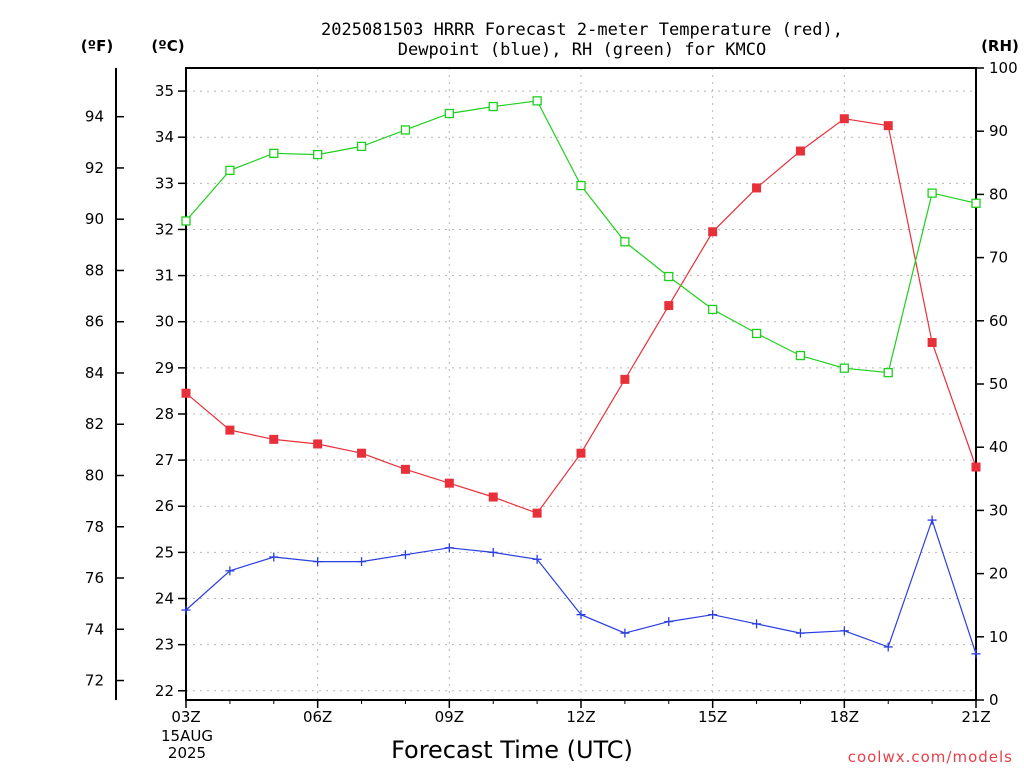 Image resolution: width=1024 pixels, height=768 pixels. I want to click on celsius-tick-label: 30, so click(164, 322).